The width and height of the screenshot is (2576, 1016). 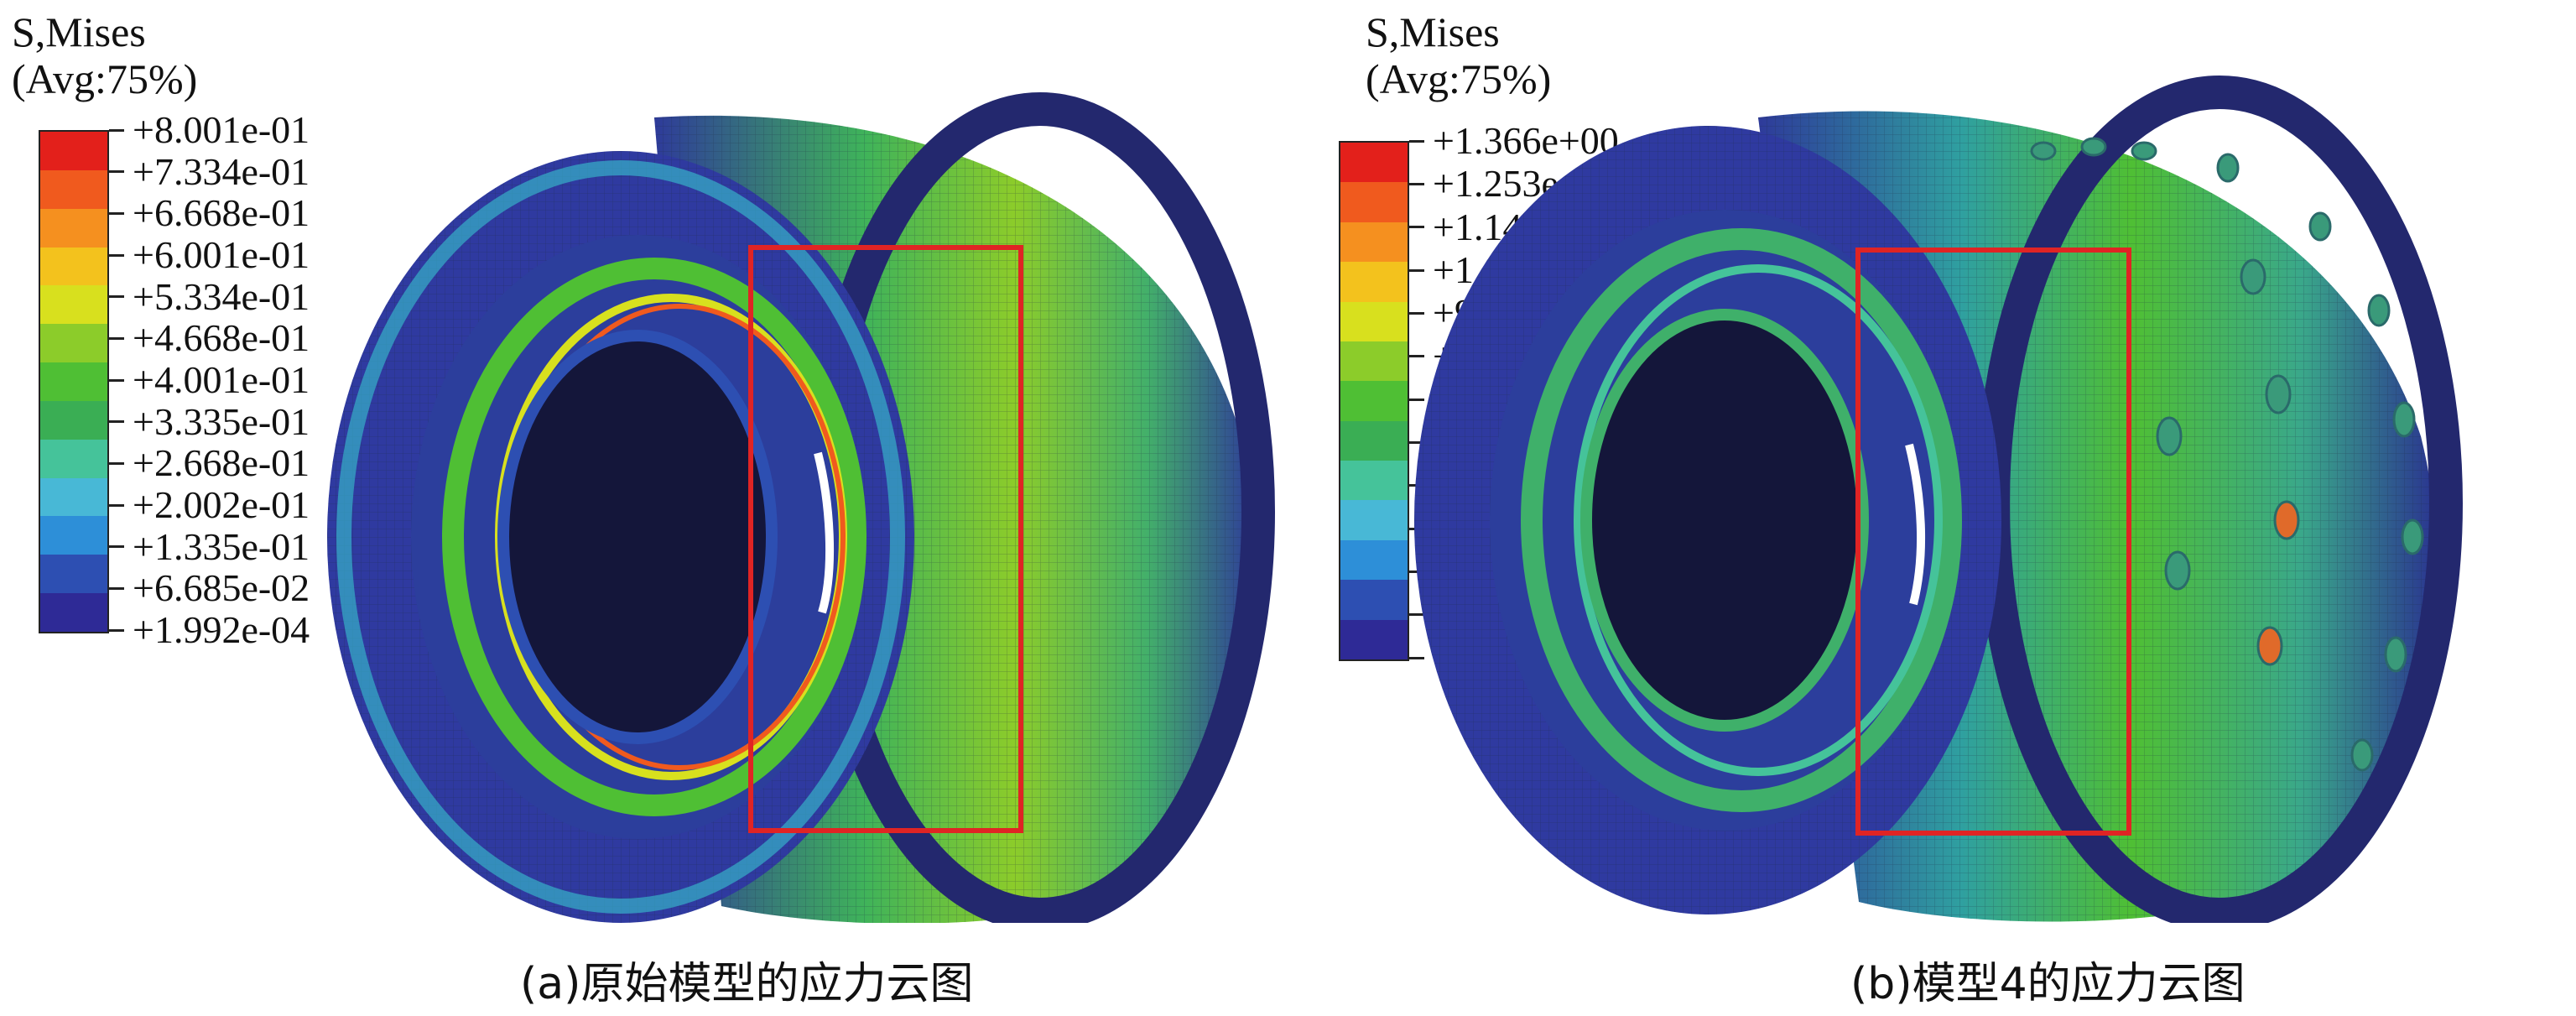 I want to click on legend-tick: +2.002e-01, so click(x=209, y=505).